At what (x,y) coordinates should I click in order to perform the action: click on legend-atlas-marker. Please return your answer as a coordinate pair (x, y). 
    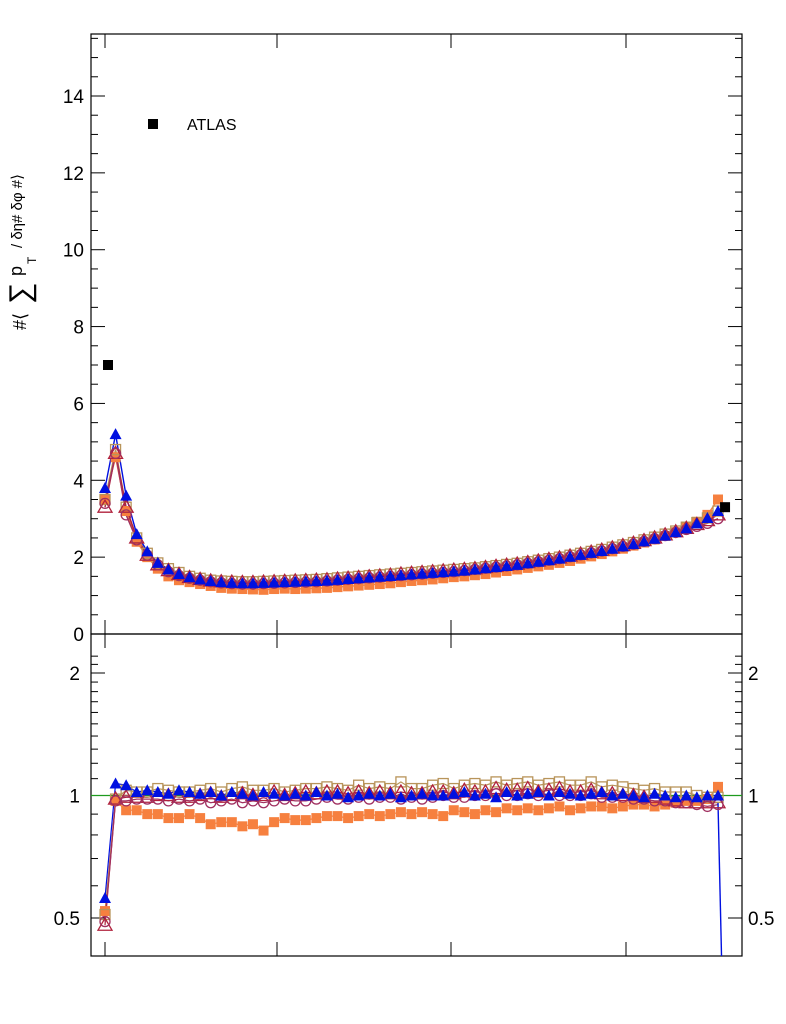
    Looking at the image, I should click on (153, 124).